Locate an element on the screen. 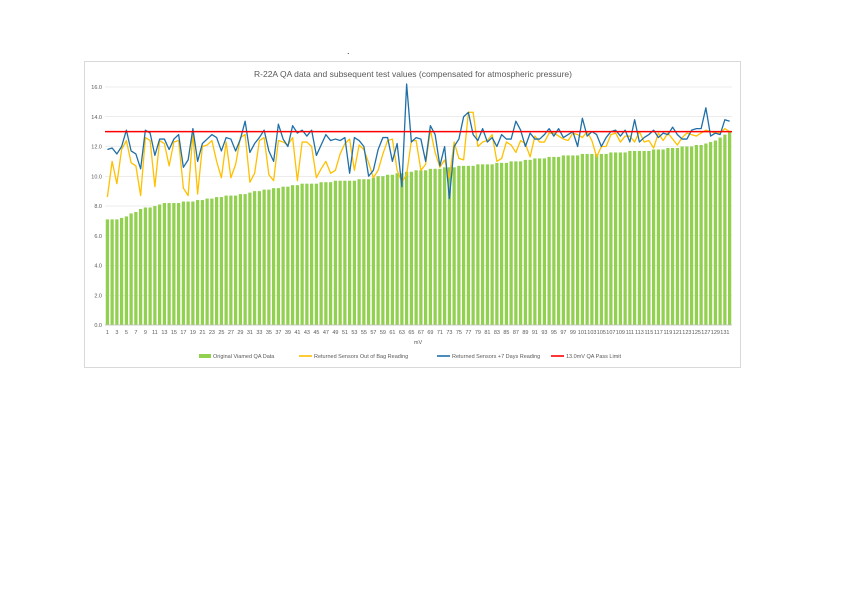  y-tick-label: 0.0 is located at coordinates (98, 326).